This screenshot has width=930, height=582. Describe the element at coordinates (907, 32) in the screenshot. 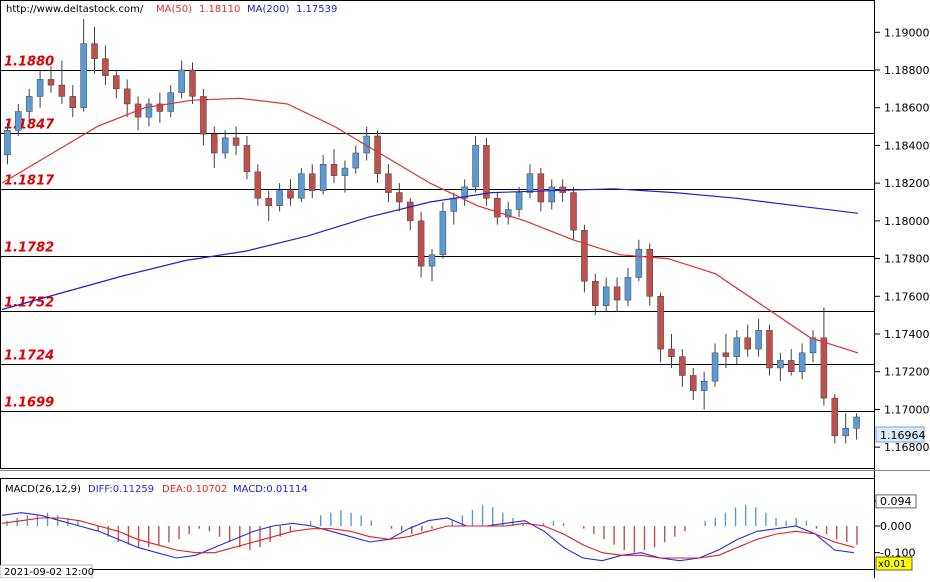

I see `price-axis-tick-label: 1.19000` at that location.